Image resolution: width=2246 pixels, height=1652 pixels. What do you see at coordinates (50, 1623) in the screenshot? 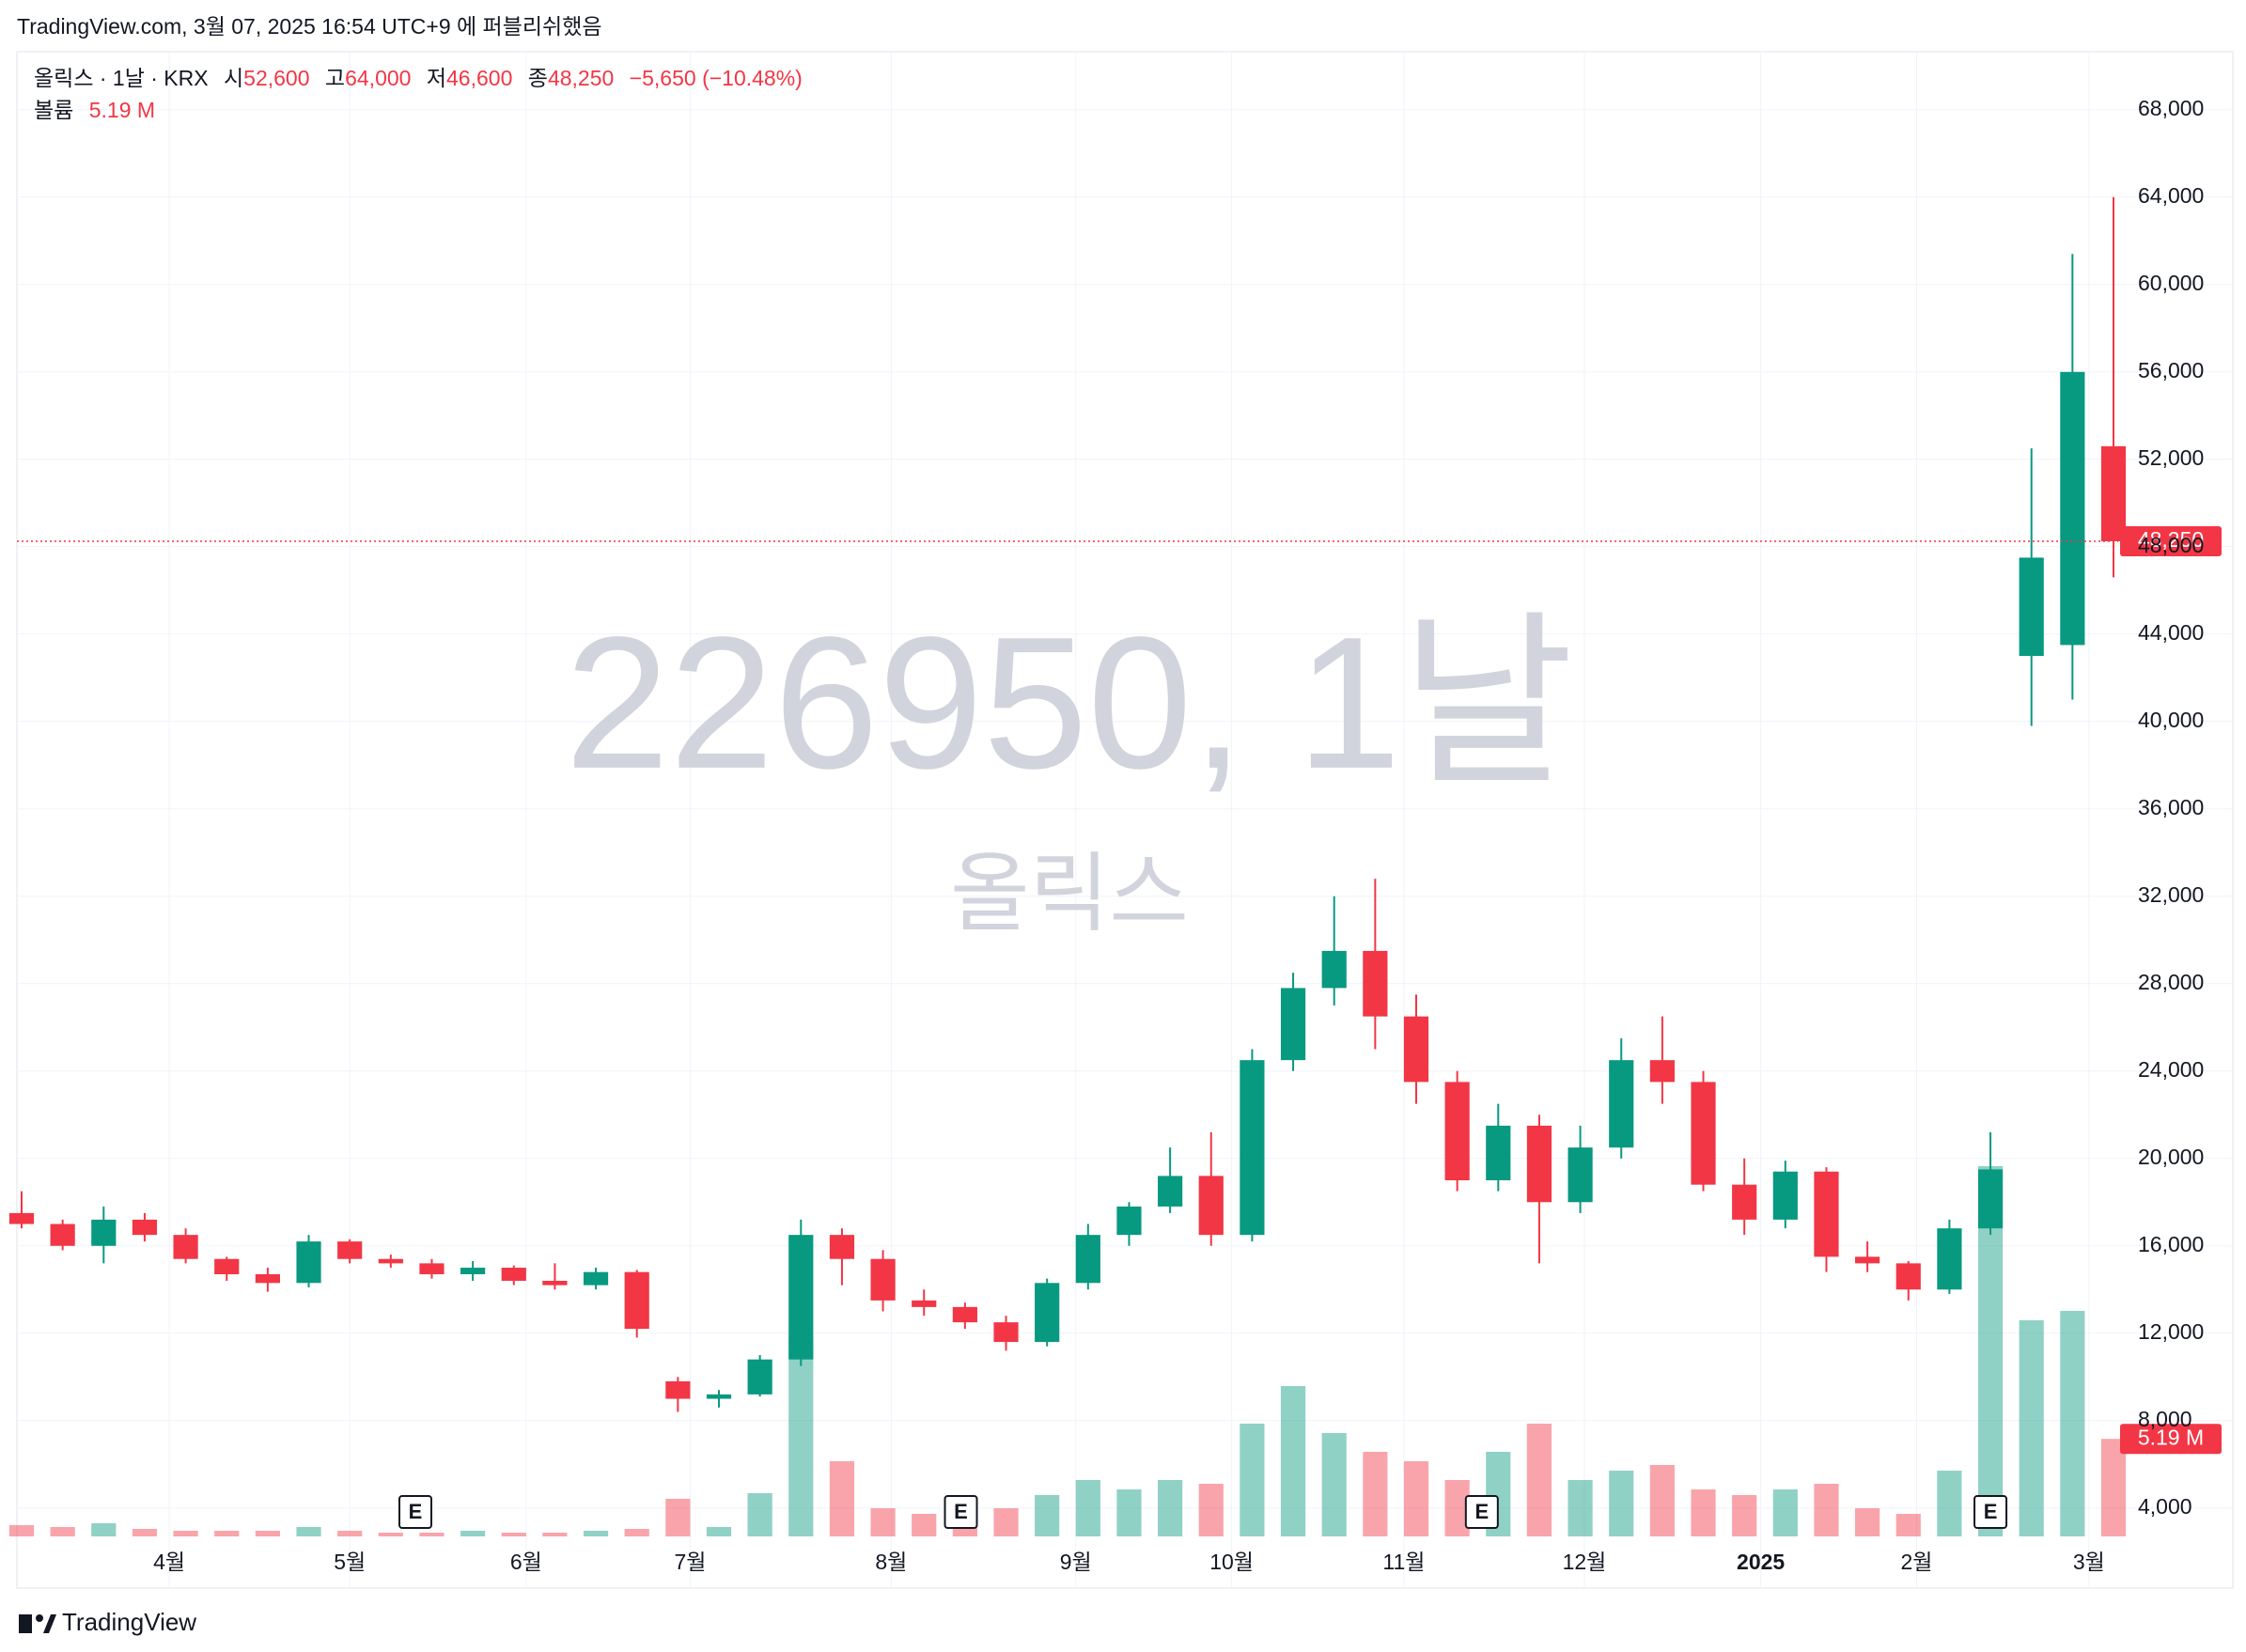
I see `logo-mark` at bounding box center [50, 1623].